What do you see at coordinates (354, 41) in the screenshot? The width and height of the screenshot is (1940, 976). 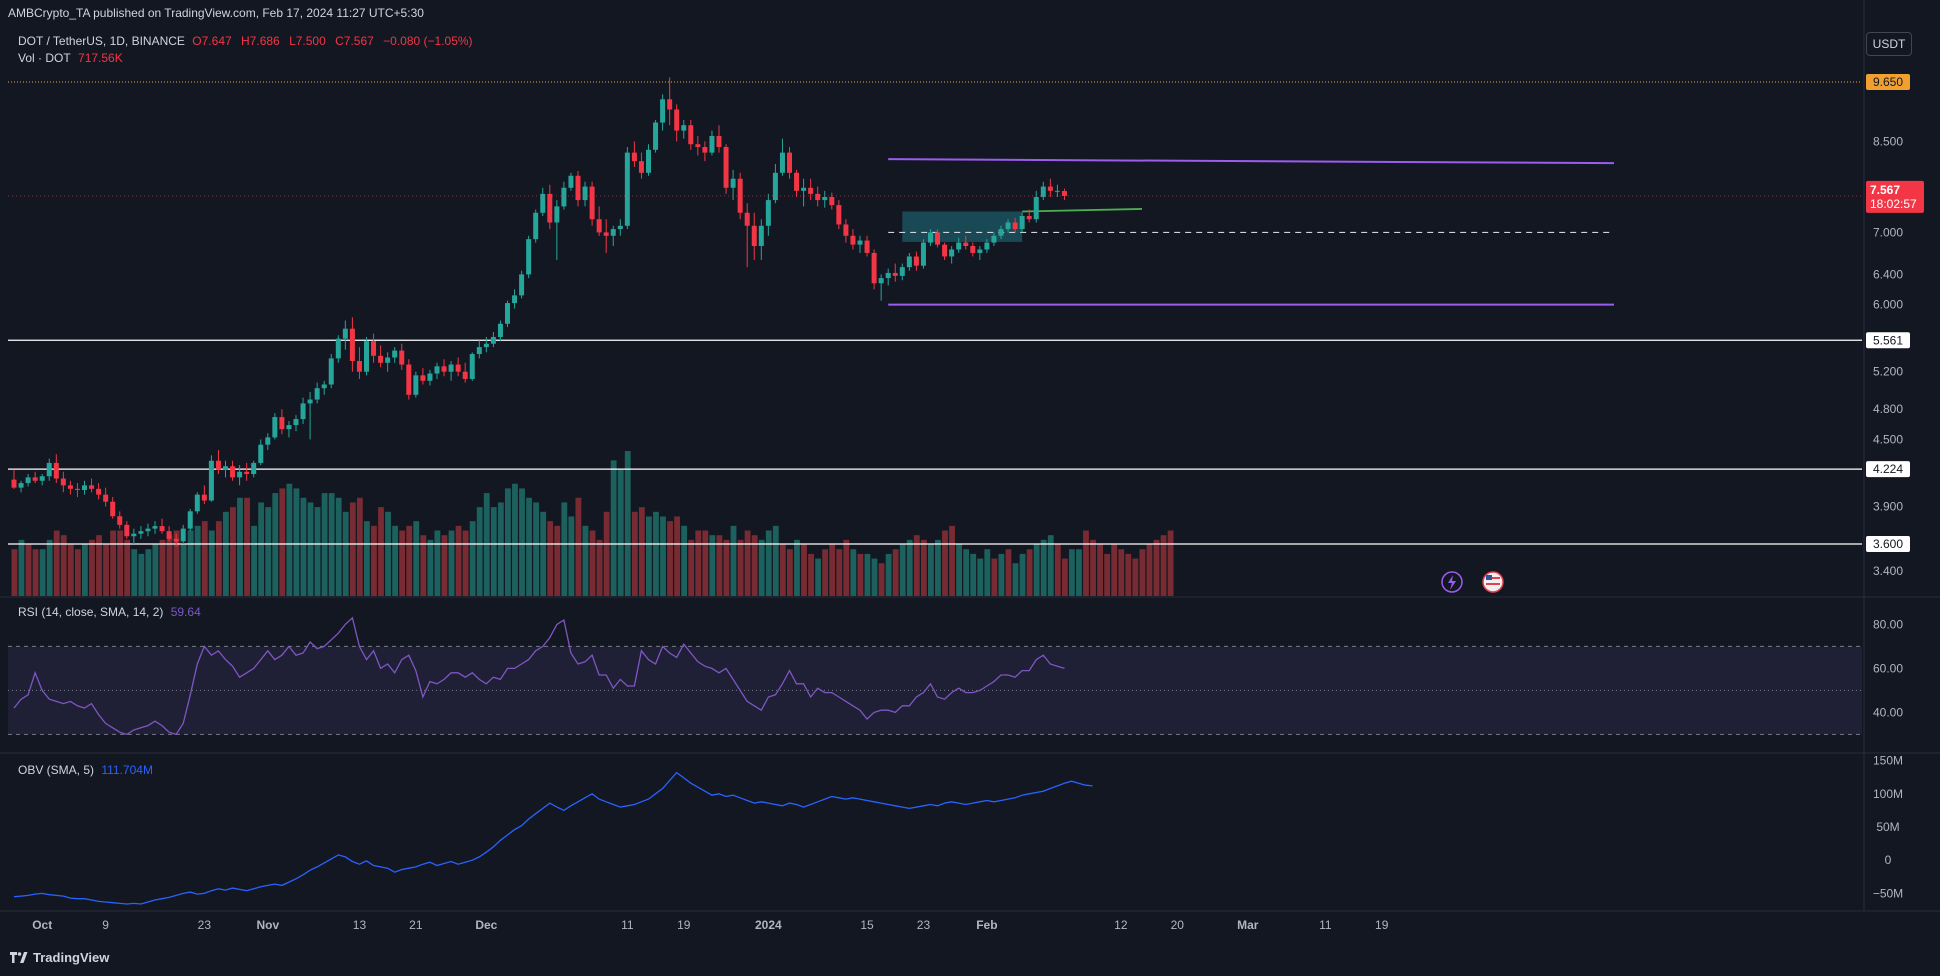 I see `close-value: C7.567` at bounding box center [354, 41].